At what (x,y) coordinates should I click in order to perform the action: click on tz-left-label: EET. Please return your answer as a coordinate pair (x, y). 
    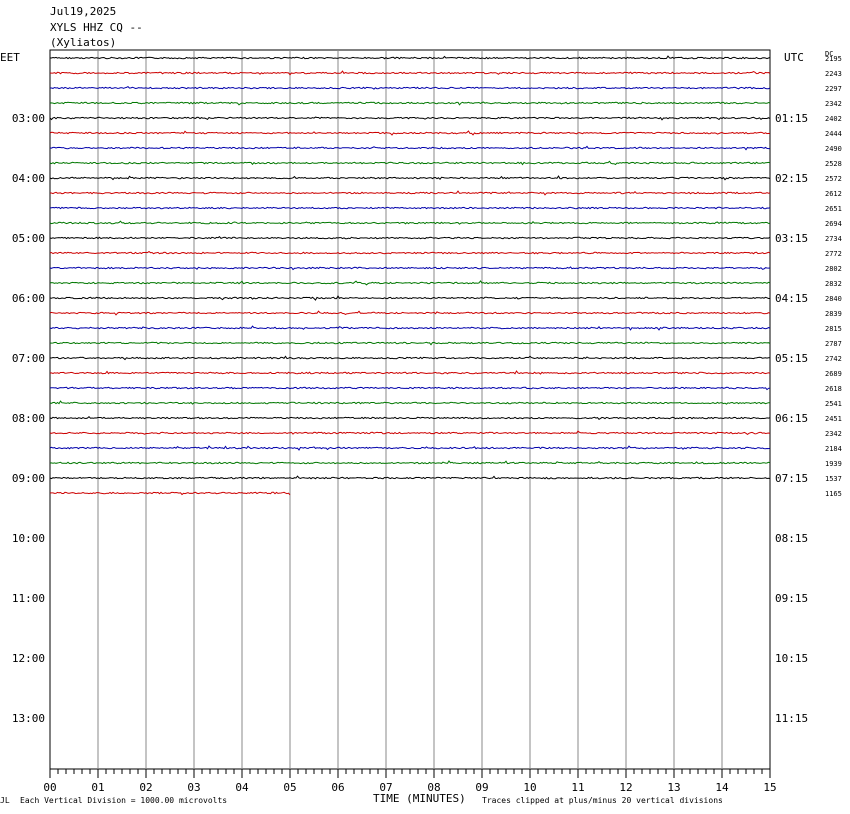
    Looking at the image, I should click on (10, 57).